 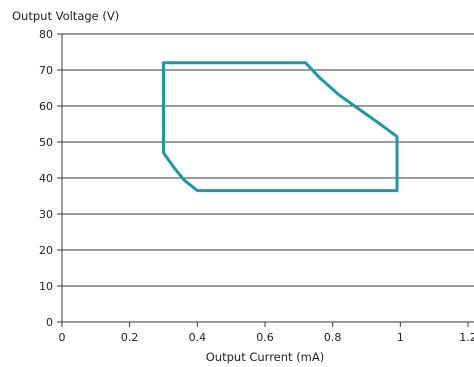 I want to click on x-tick-labels: 0 0.2 0.4 0.6 0.8 1 1.2, so click(x=266, y=337).